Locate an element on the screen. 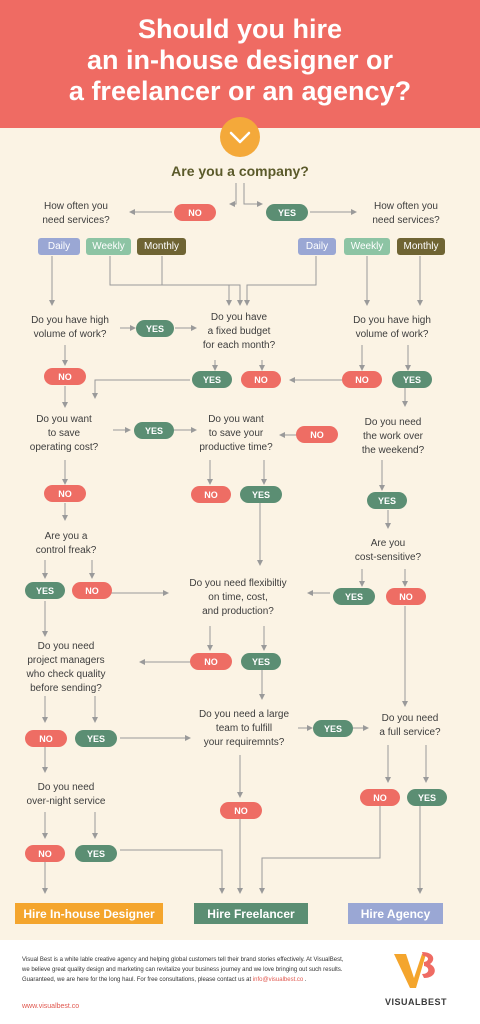 The width and height of the screenshot is (480, 1024). question-line: Do you have is located at coordinates (239, 317).